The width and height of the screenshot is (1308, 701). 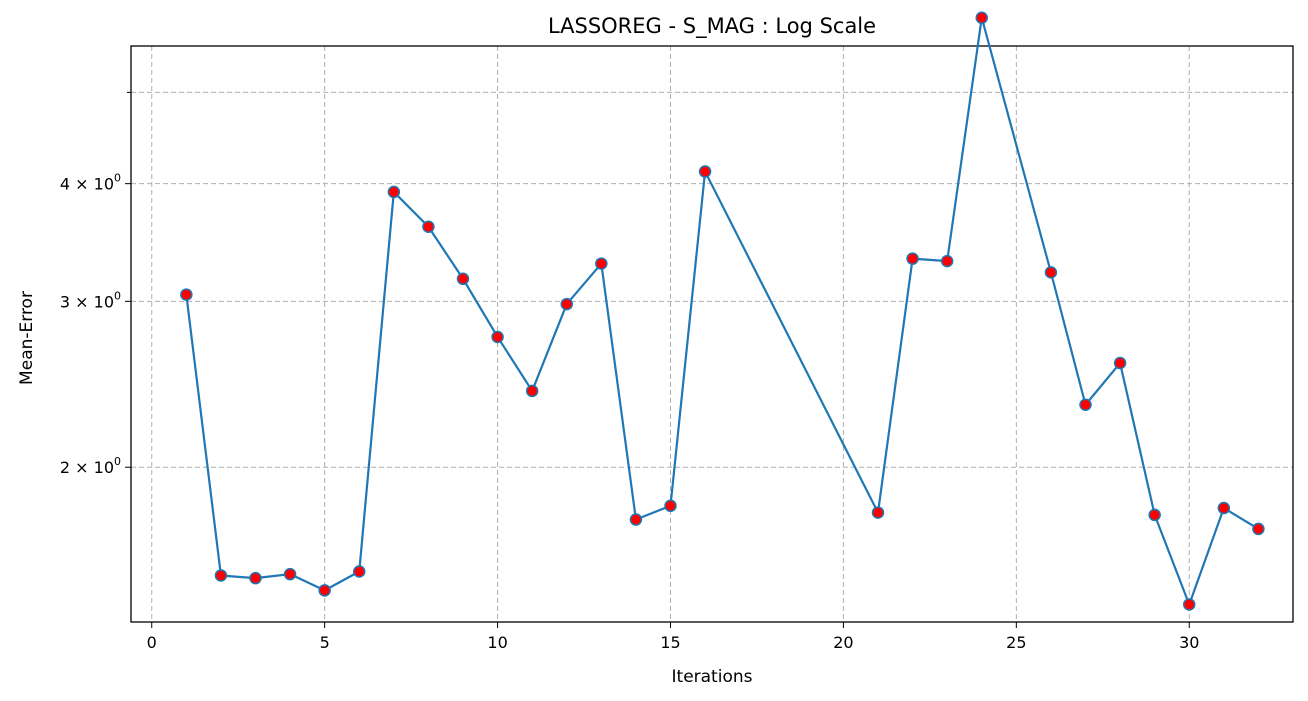 I want to click on x-tick-label: 20, so click(x=843, y=642).